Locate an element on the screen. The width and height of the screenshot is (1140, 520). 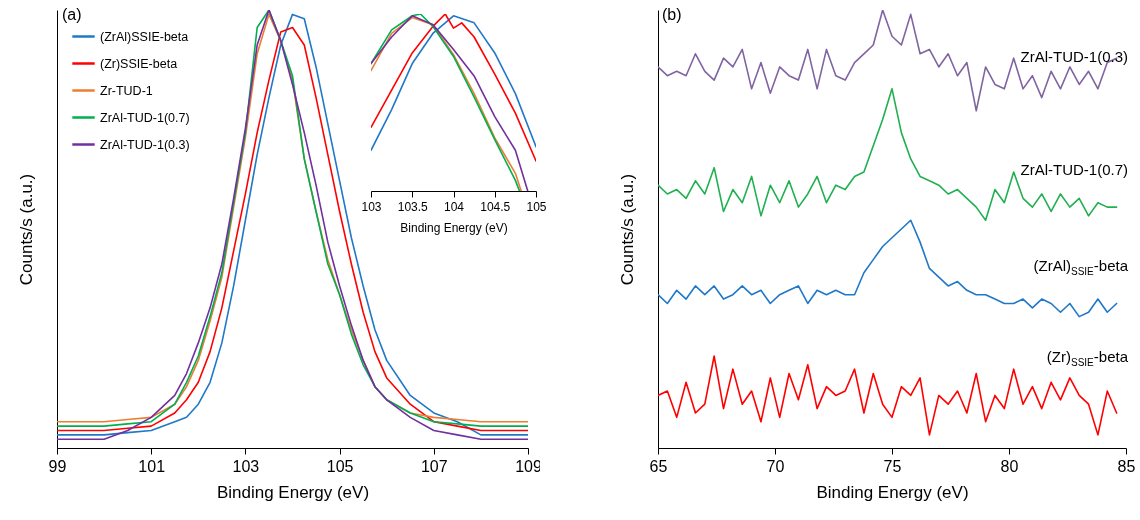
legend-label: ZrAl-TUD-1(0.7) is located at coordinates (145, 117).